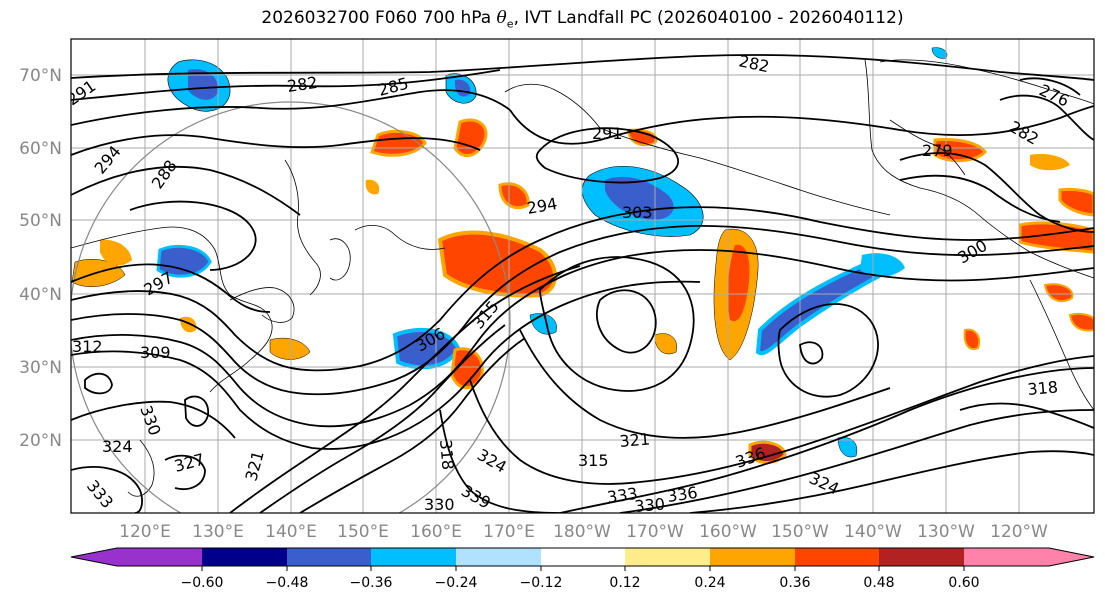 This screenshot has height=606, width=1105. I want to click on lon-label: 150°W, so click(800, 532).